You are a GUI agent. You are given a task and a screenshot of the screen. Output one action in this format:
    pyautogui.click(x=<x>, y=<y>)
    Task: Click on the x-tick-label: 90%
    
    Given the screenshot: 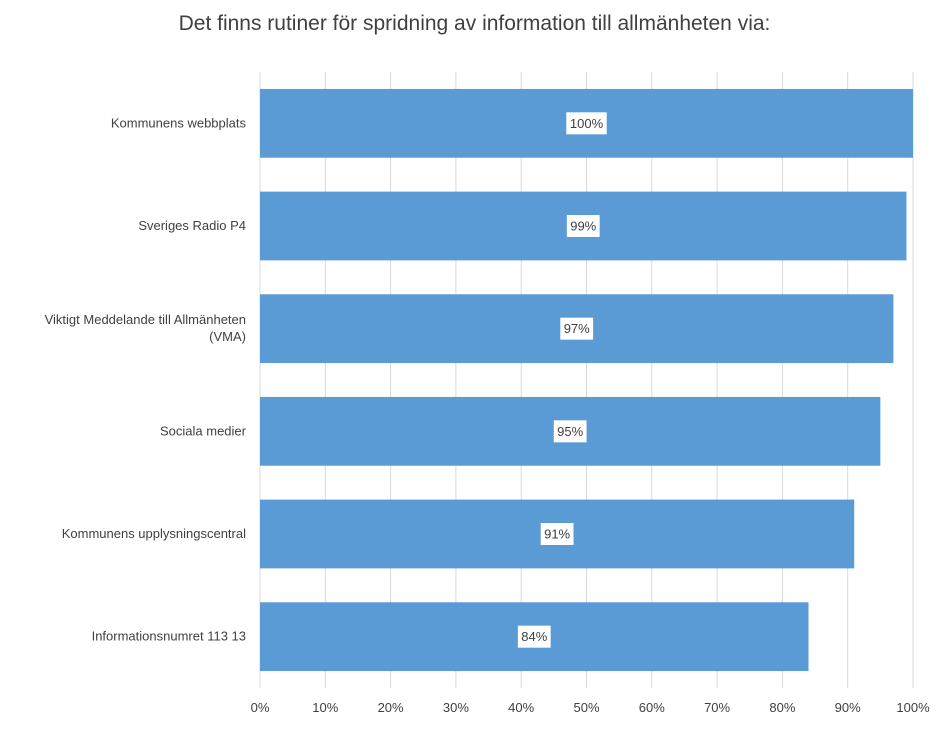 What is the action you would take?
    pyautogui.click(x=848, y=707)
    